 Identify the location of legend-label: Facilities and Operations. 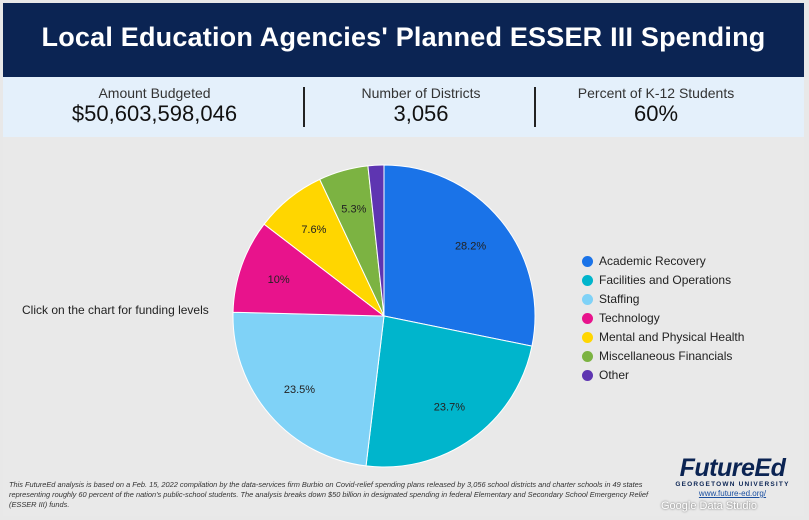
(665, 280).